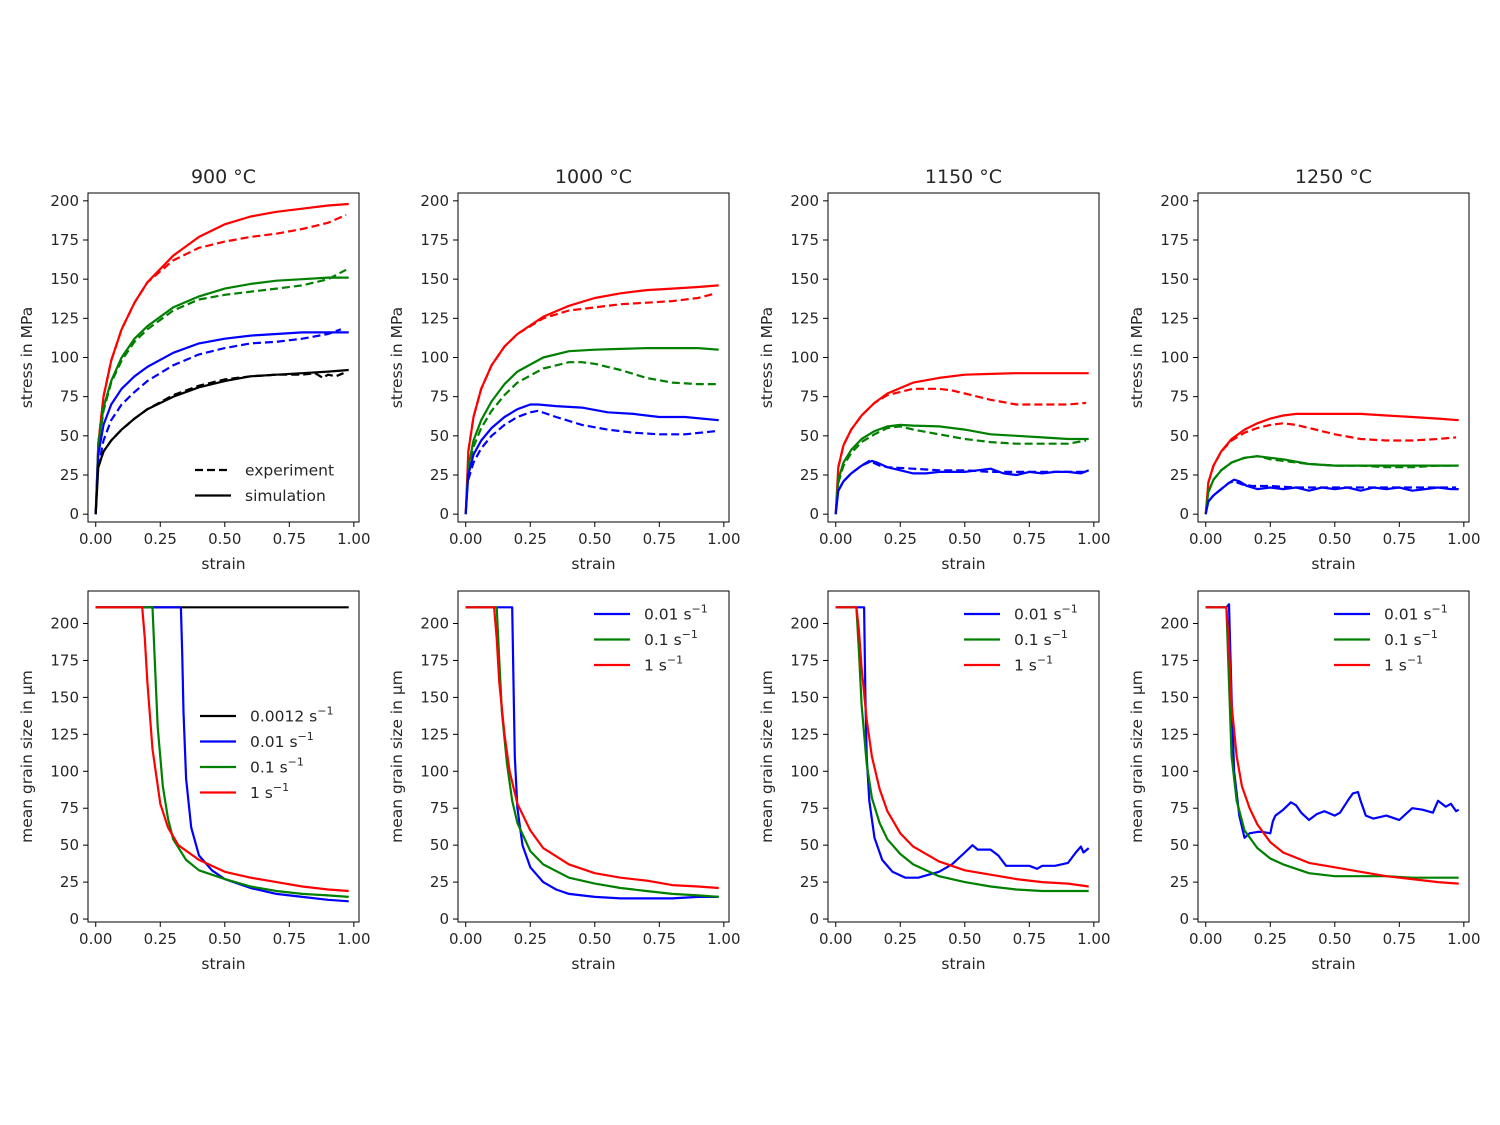 The image size is (1500, 1125). I want to click on panel-title: 1000 °C, so click(593, 177).